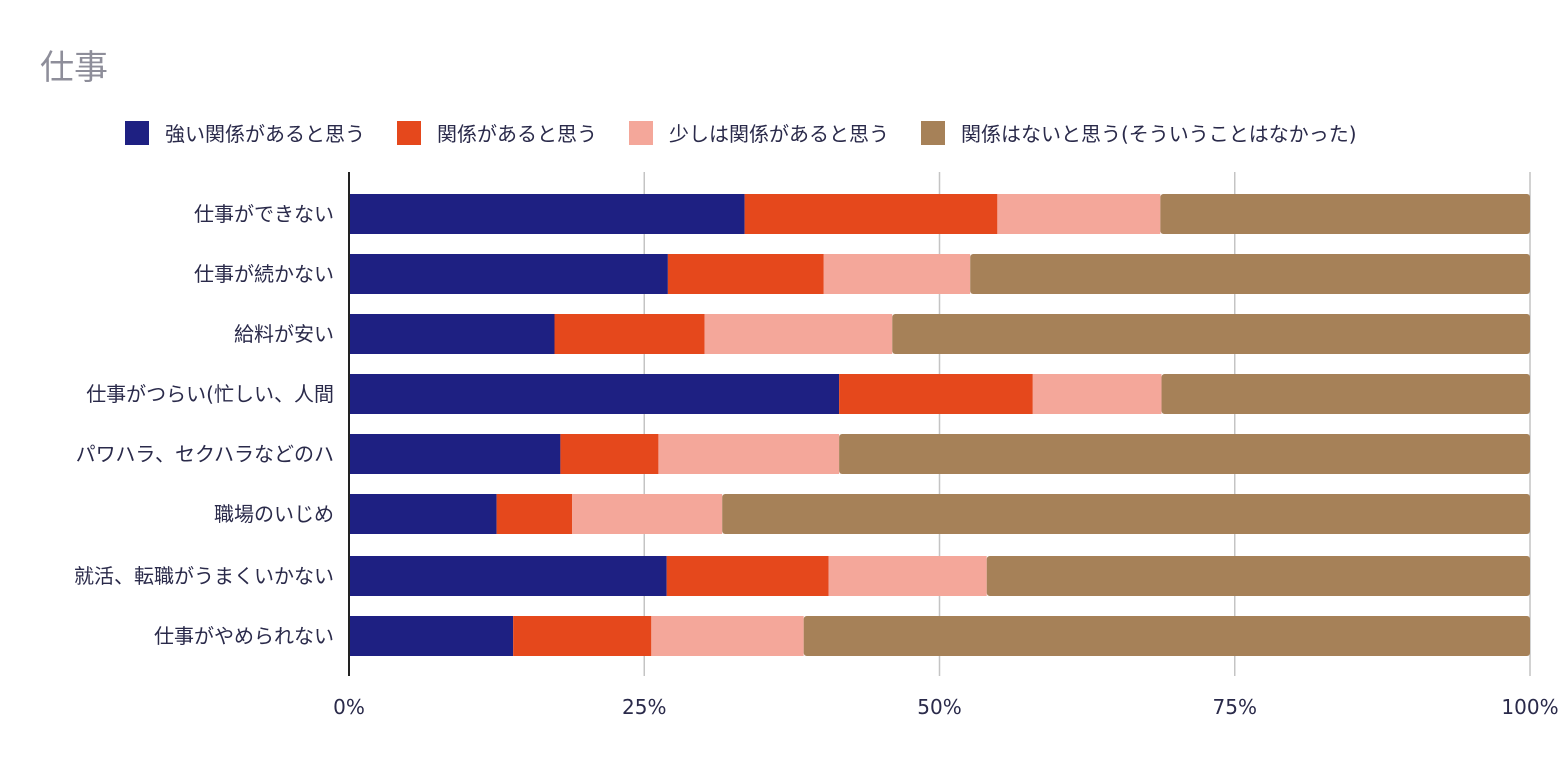  I want to click on category-label: パワハラ、セクハラなどのハ, so click(205, 454).